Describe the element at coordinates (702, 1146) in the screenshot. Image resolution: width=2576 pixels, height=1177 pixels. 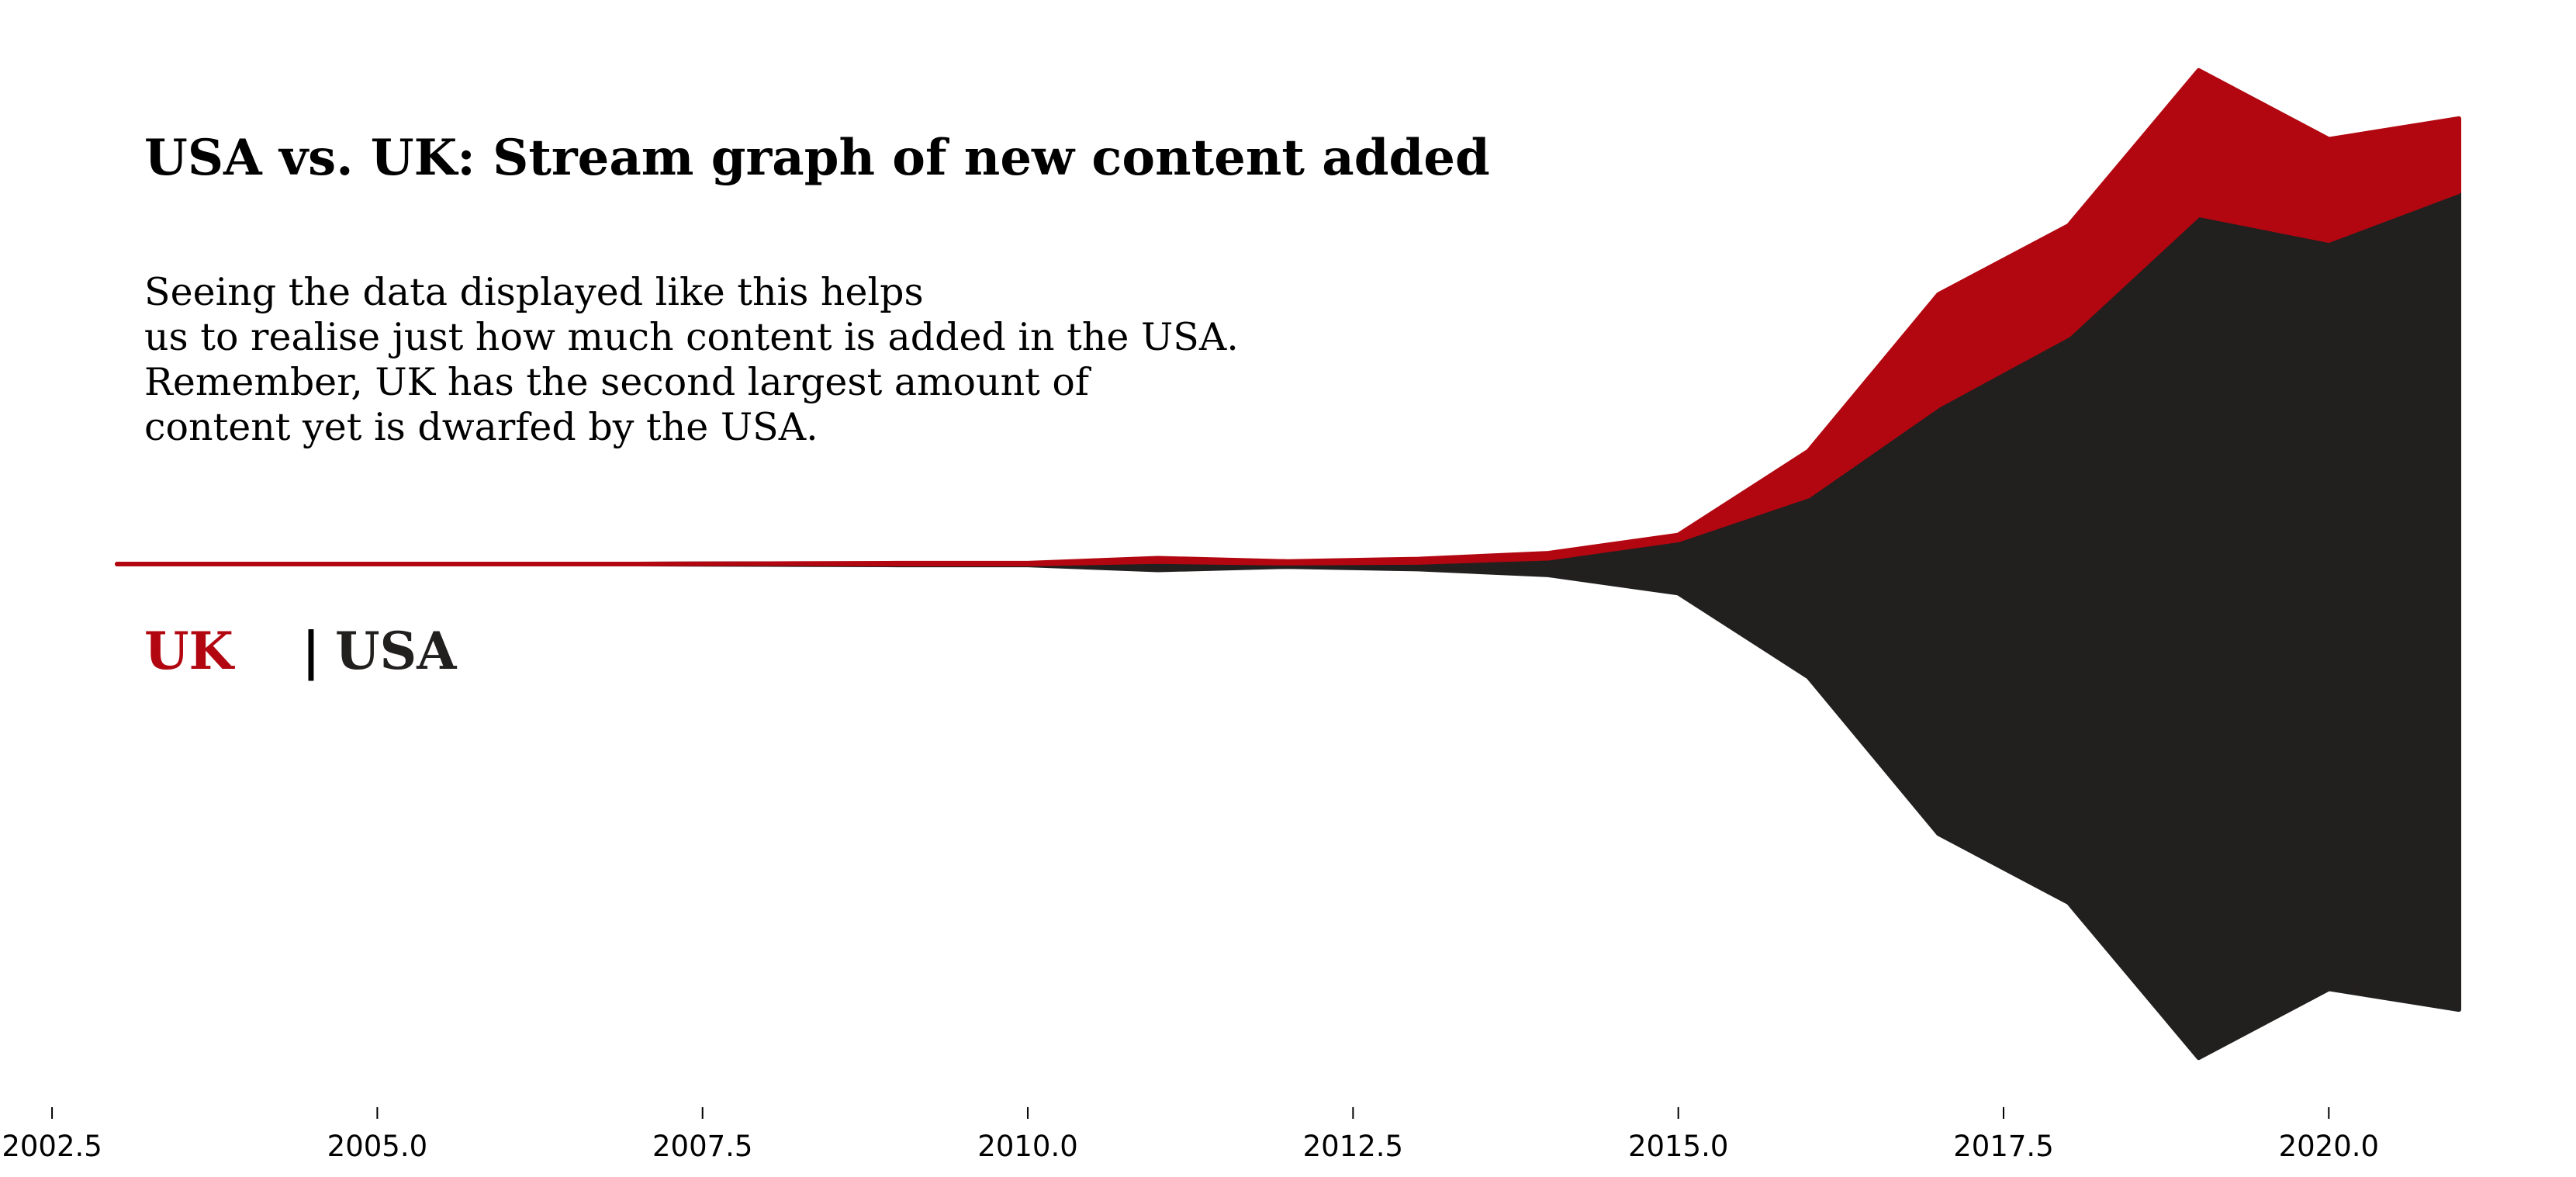
I see `x-tick-label: 2007.5` at that location.